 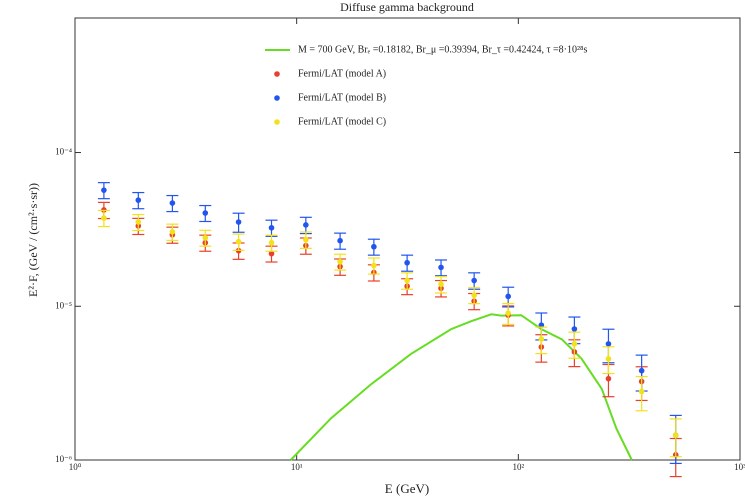 I want to click on y-axis-label: E²·F, (GeV / (cm²·s·sr)), so click(x=33, y=240).